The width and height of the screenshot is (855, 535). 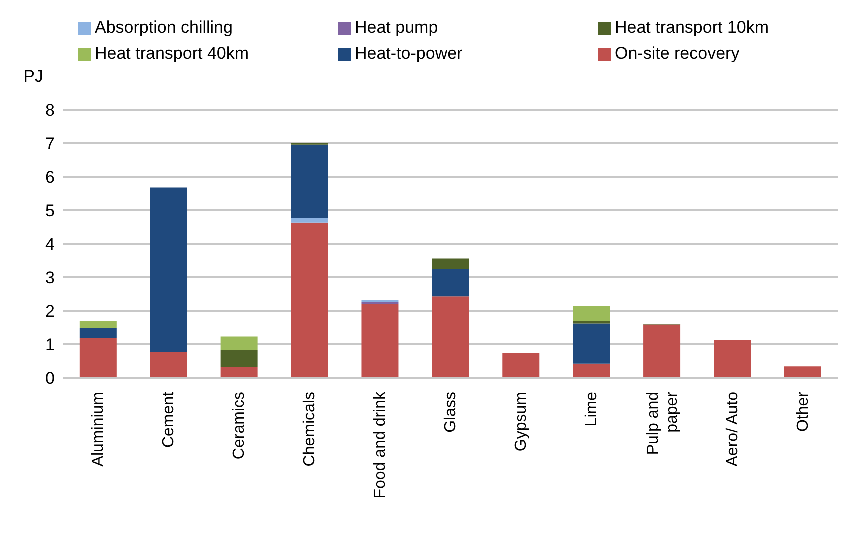 What do you see at coordinates (381, 445) in the screenshot?
I see `x-tick-label: Food and drink` at bounding box center [381, 445].